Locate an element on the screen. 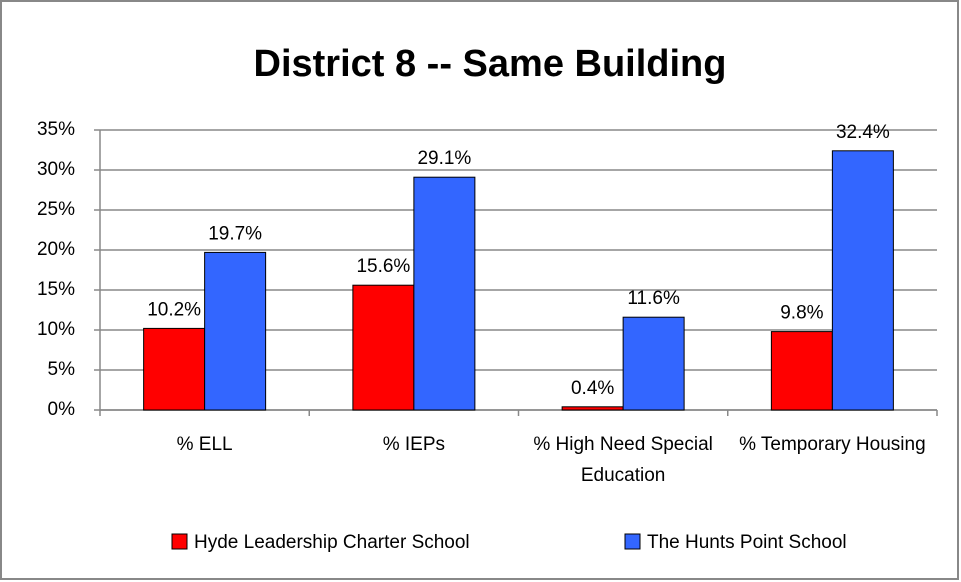 The image size is (961, 582). x-tick-label: % Temporary Housing is located at coordinates (832, 444).